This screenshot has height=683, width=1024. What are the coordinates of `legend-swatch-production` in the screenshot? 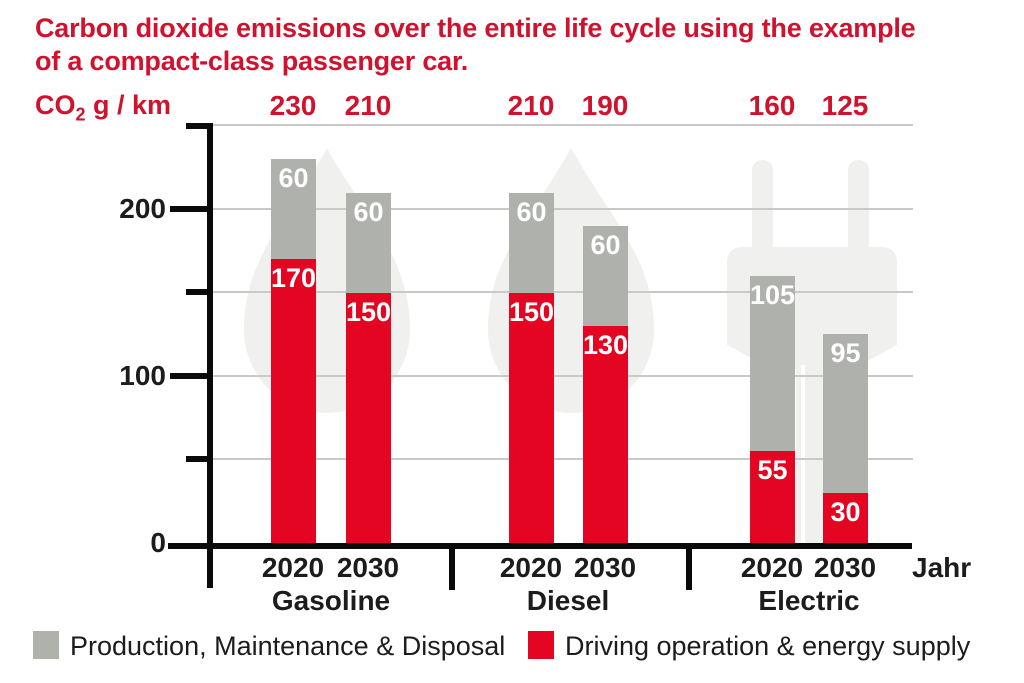 It's located at (46, 645).